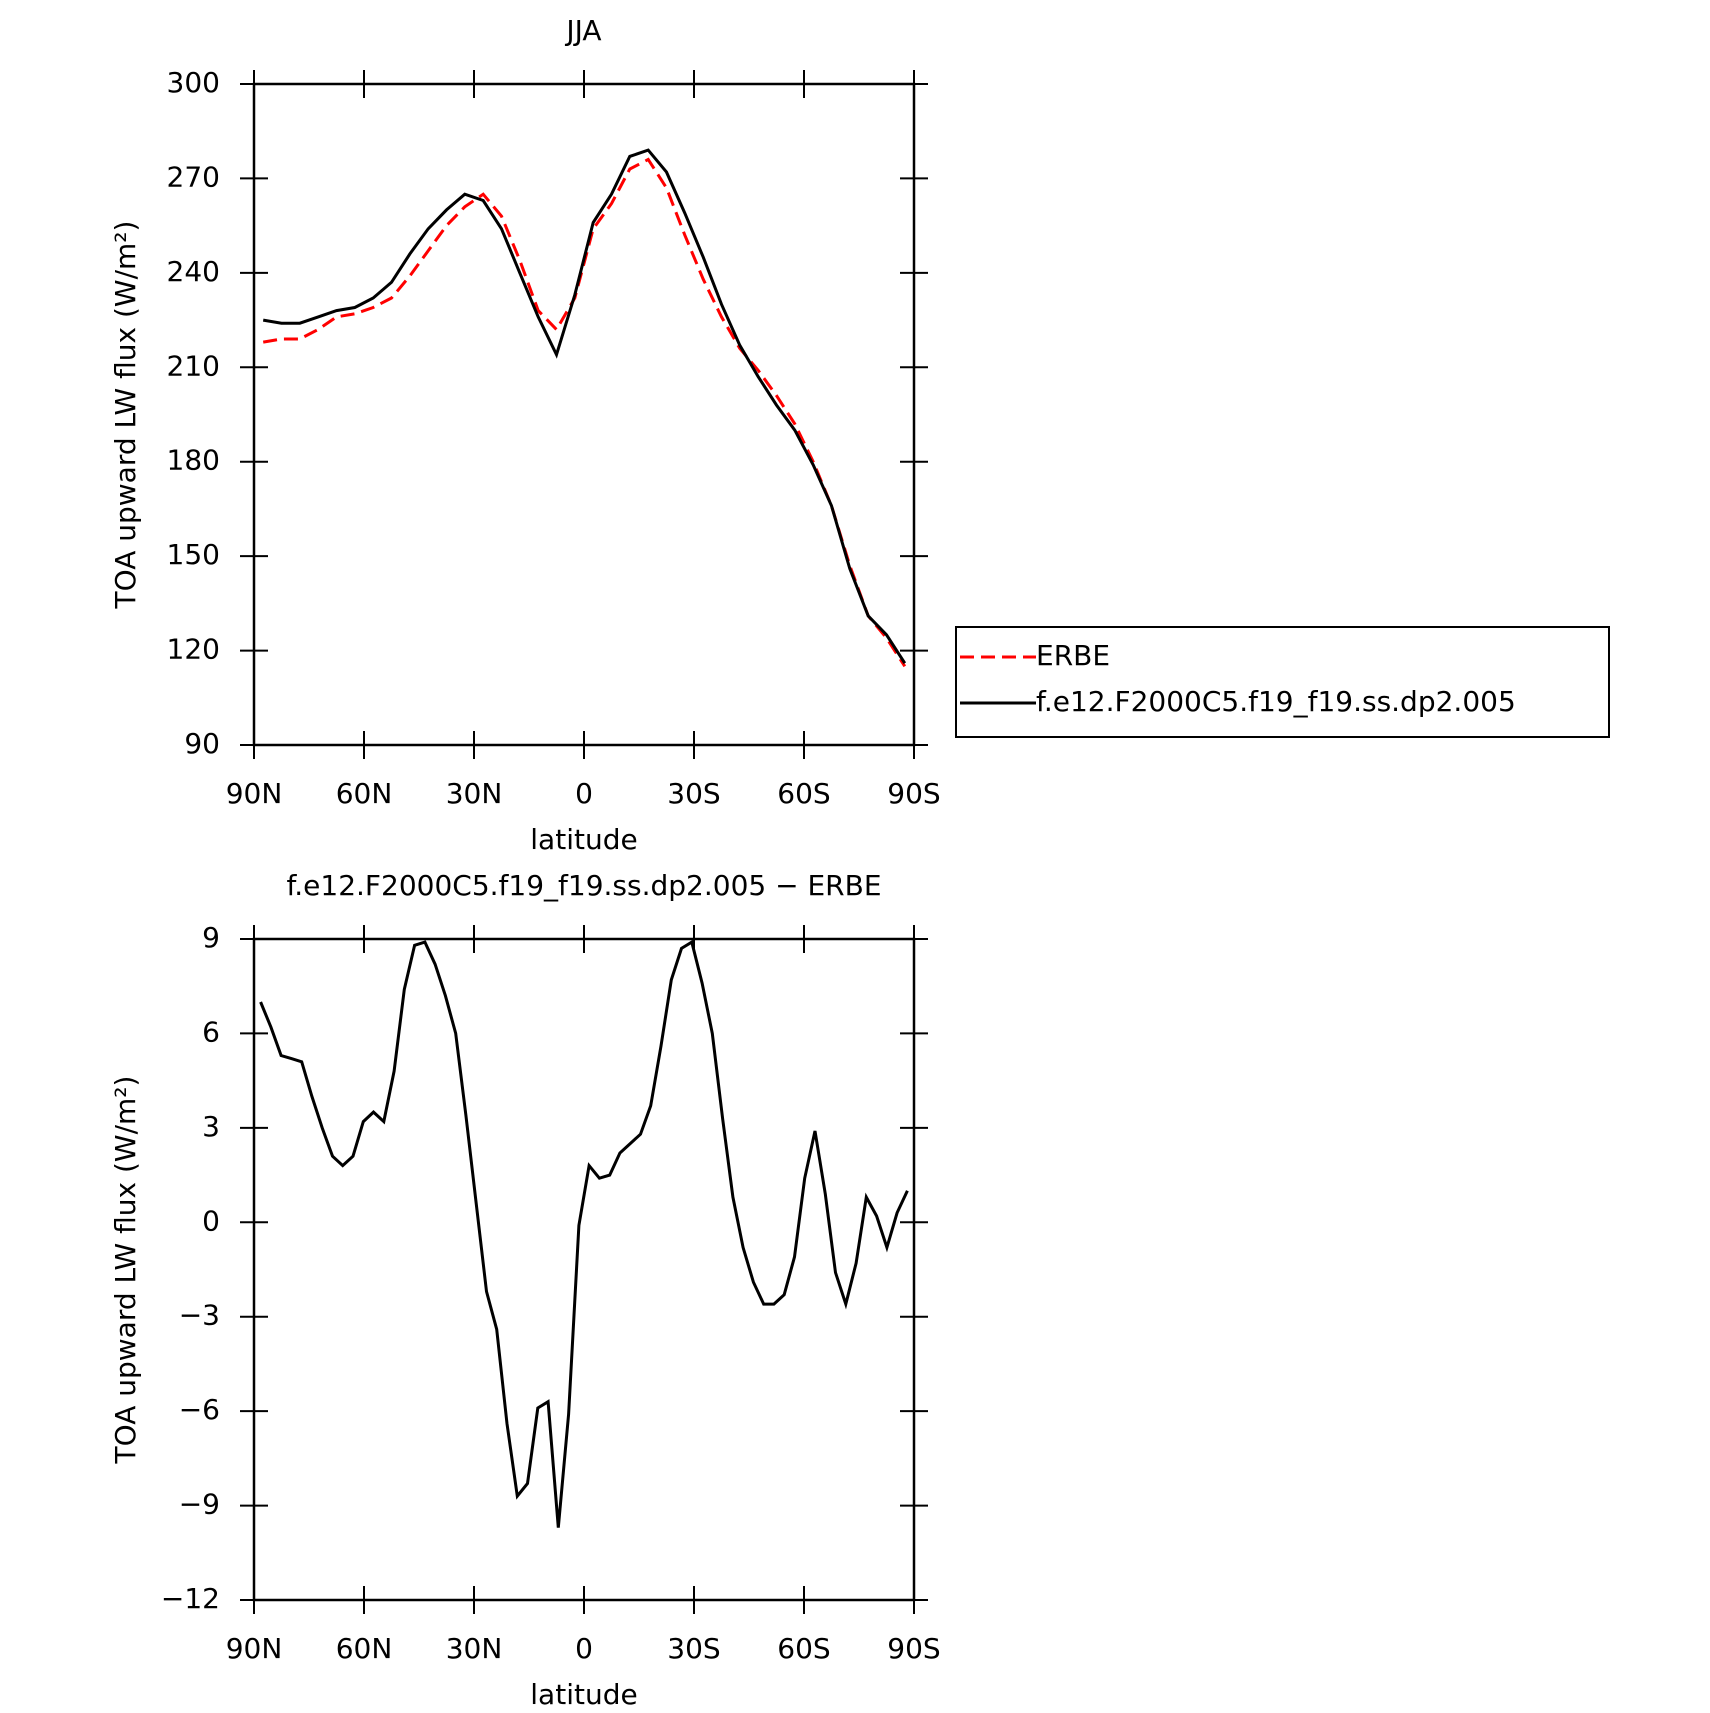 The height and width of the screenshot is (1713, 1710). What do you see at coordinates (190, 1598) in the screenshot?
I see `y-tick-label: −12` at bounding box center [190, 1598].